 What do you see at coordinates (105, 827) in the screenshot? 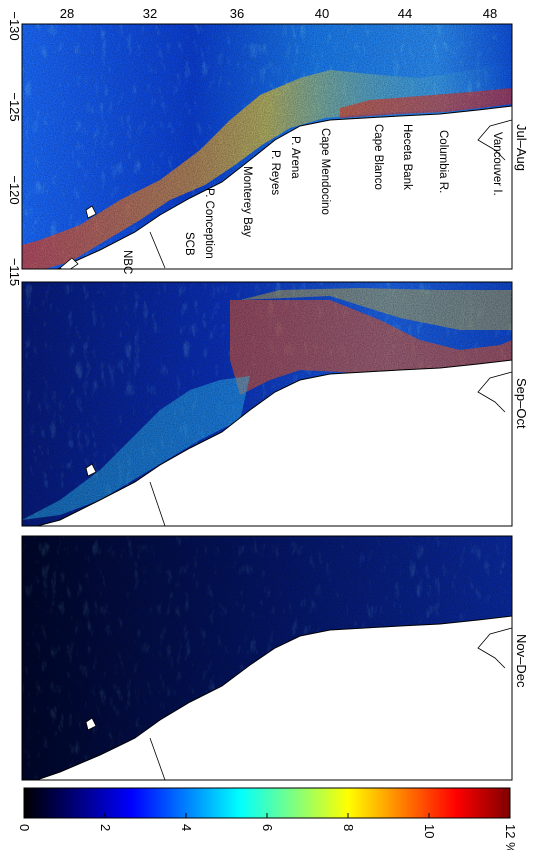
I see `colorbar-tick-label: 2` at bounding box center [105, 827].